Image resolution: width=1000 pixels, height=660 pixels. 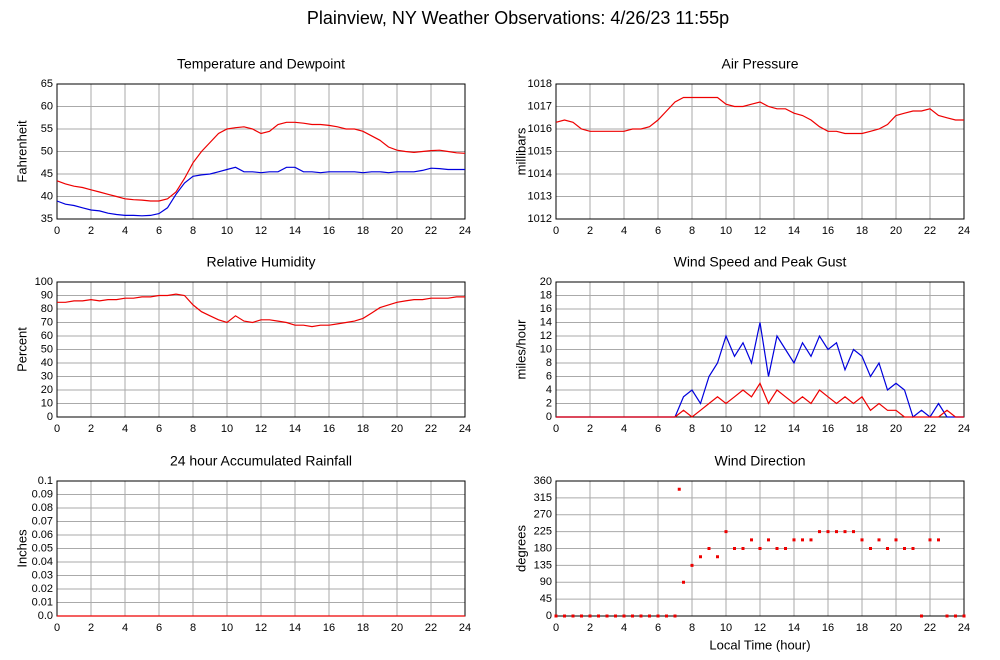 I want to click on x-tick-label: 14, so click(x=295, y=231).